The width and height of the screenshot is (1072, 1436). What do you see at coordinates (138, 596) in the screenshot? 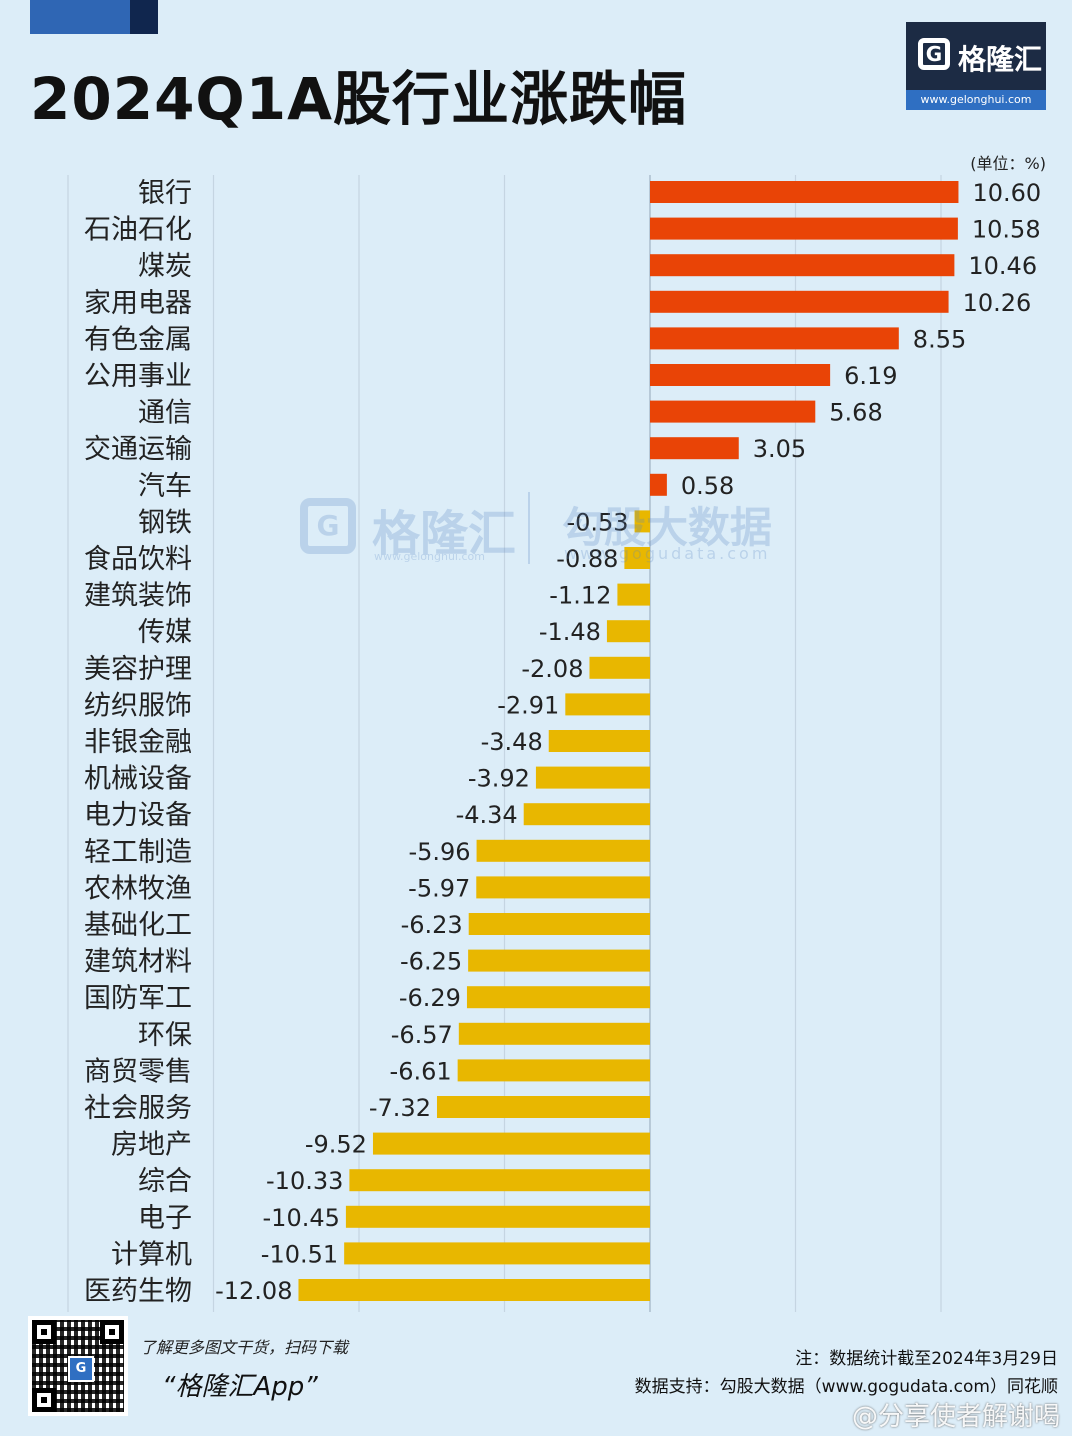
I see `category-label: 建筑装饰` at bounding box center [138, 596].